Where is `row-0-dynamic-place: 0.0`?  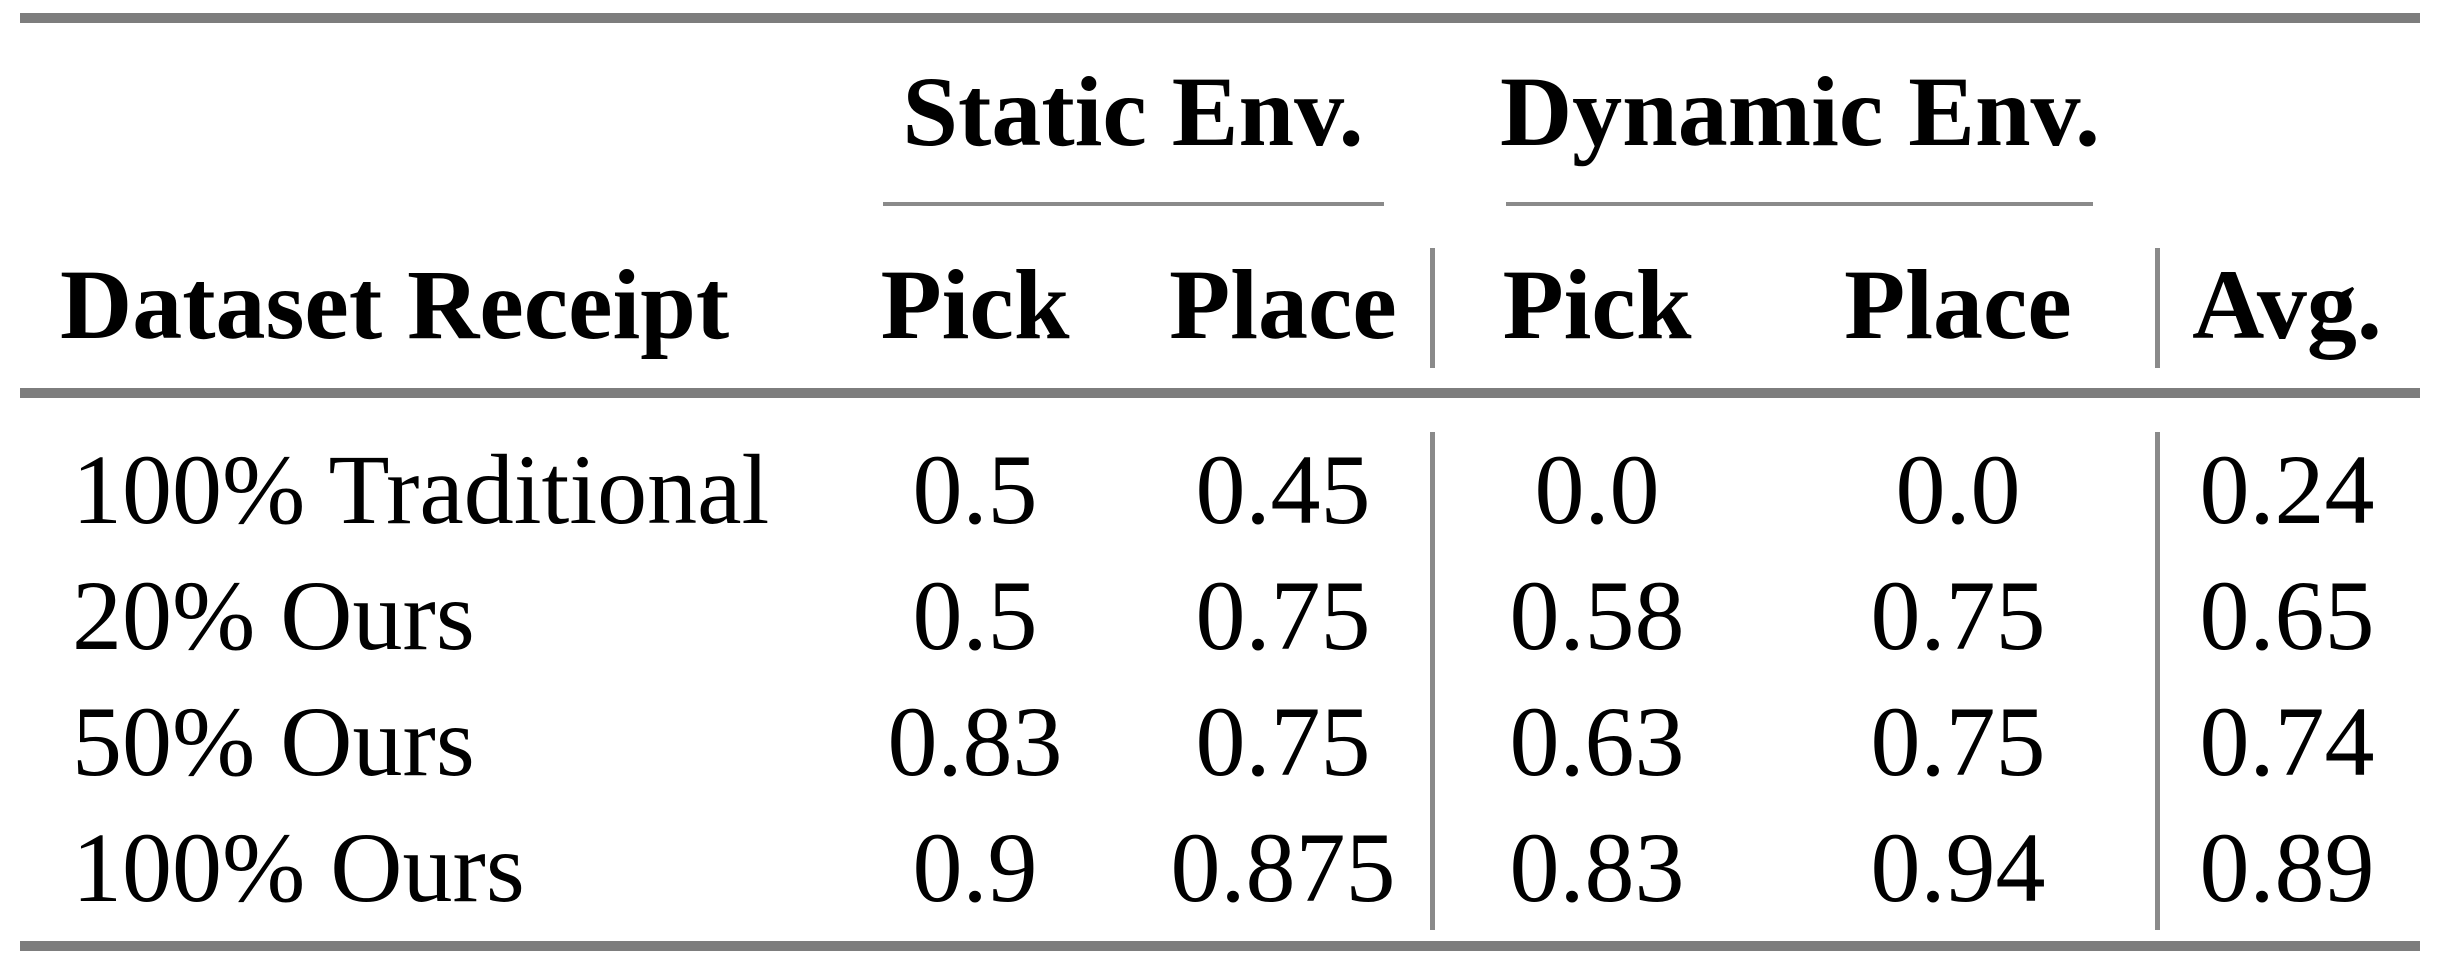 row-0-dynamic-place: 0.0 is located at coordinates (1958, 489).